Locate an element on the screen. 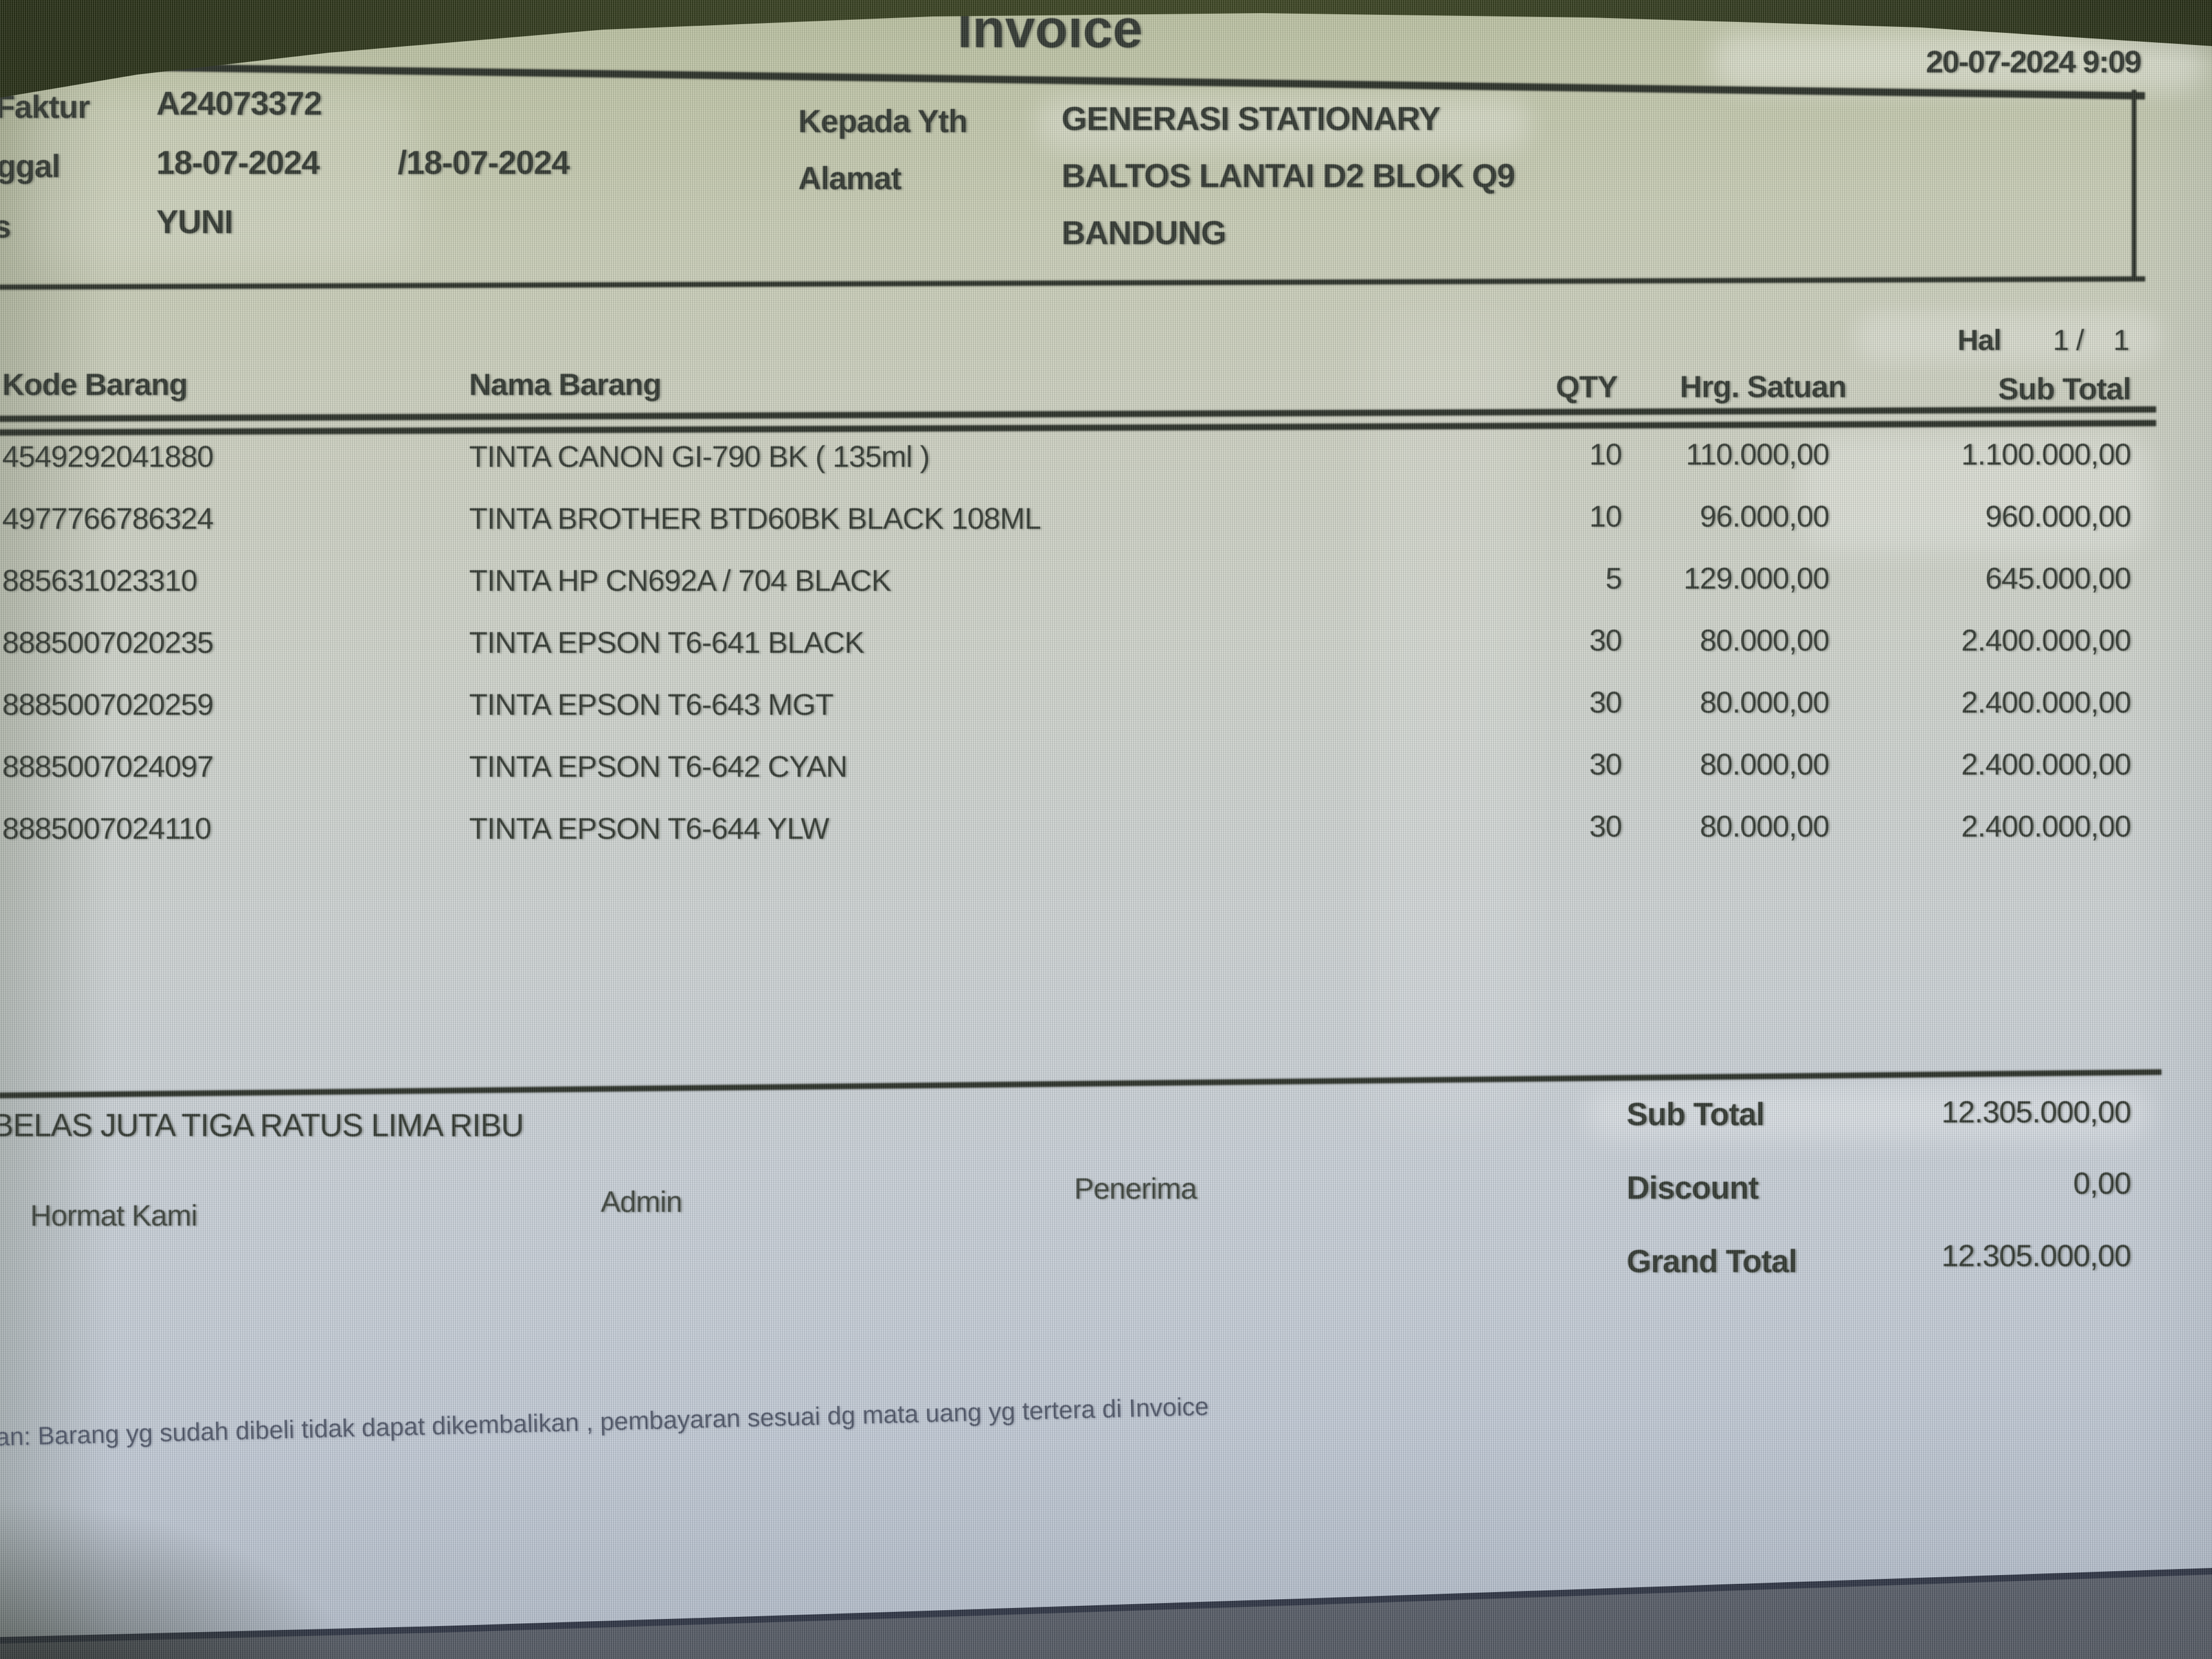  field-label-tanggal: ggal is located at coordinates (30, 167).